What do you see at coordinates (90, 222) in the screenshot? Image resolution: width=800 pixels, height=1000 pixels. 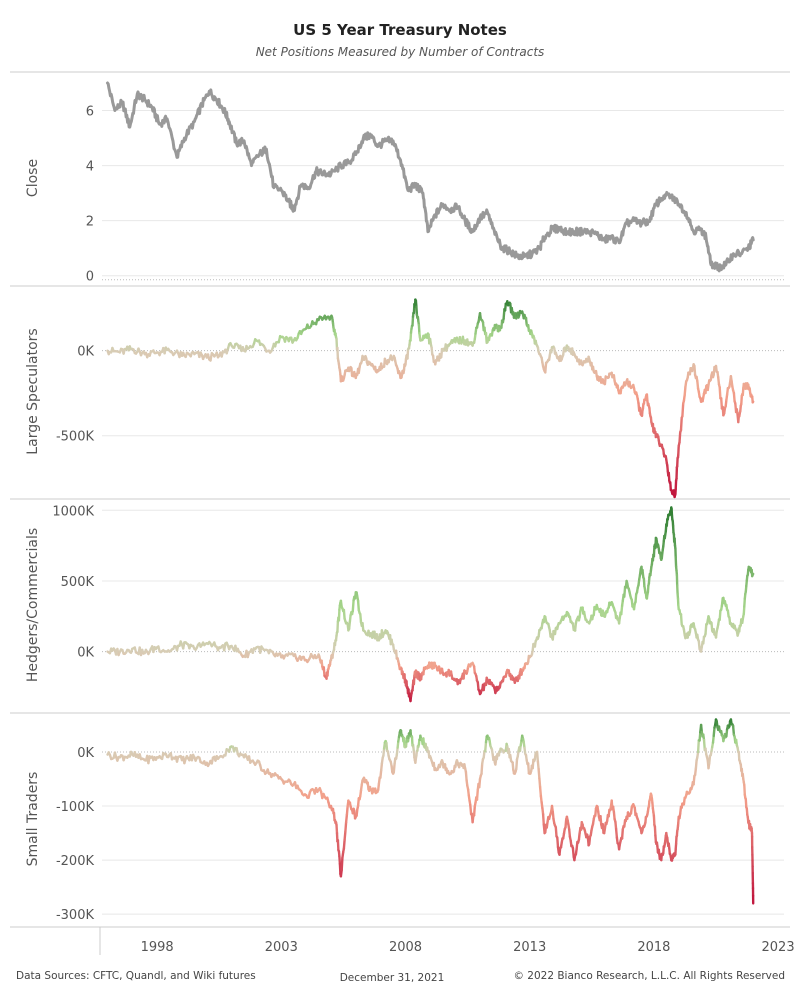 I see `y-tick-label: 2` at bounding box center [90, 222].